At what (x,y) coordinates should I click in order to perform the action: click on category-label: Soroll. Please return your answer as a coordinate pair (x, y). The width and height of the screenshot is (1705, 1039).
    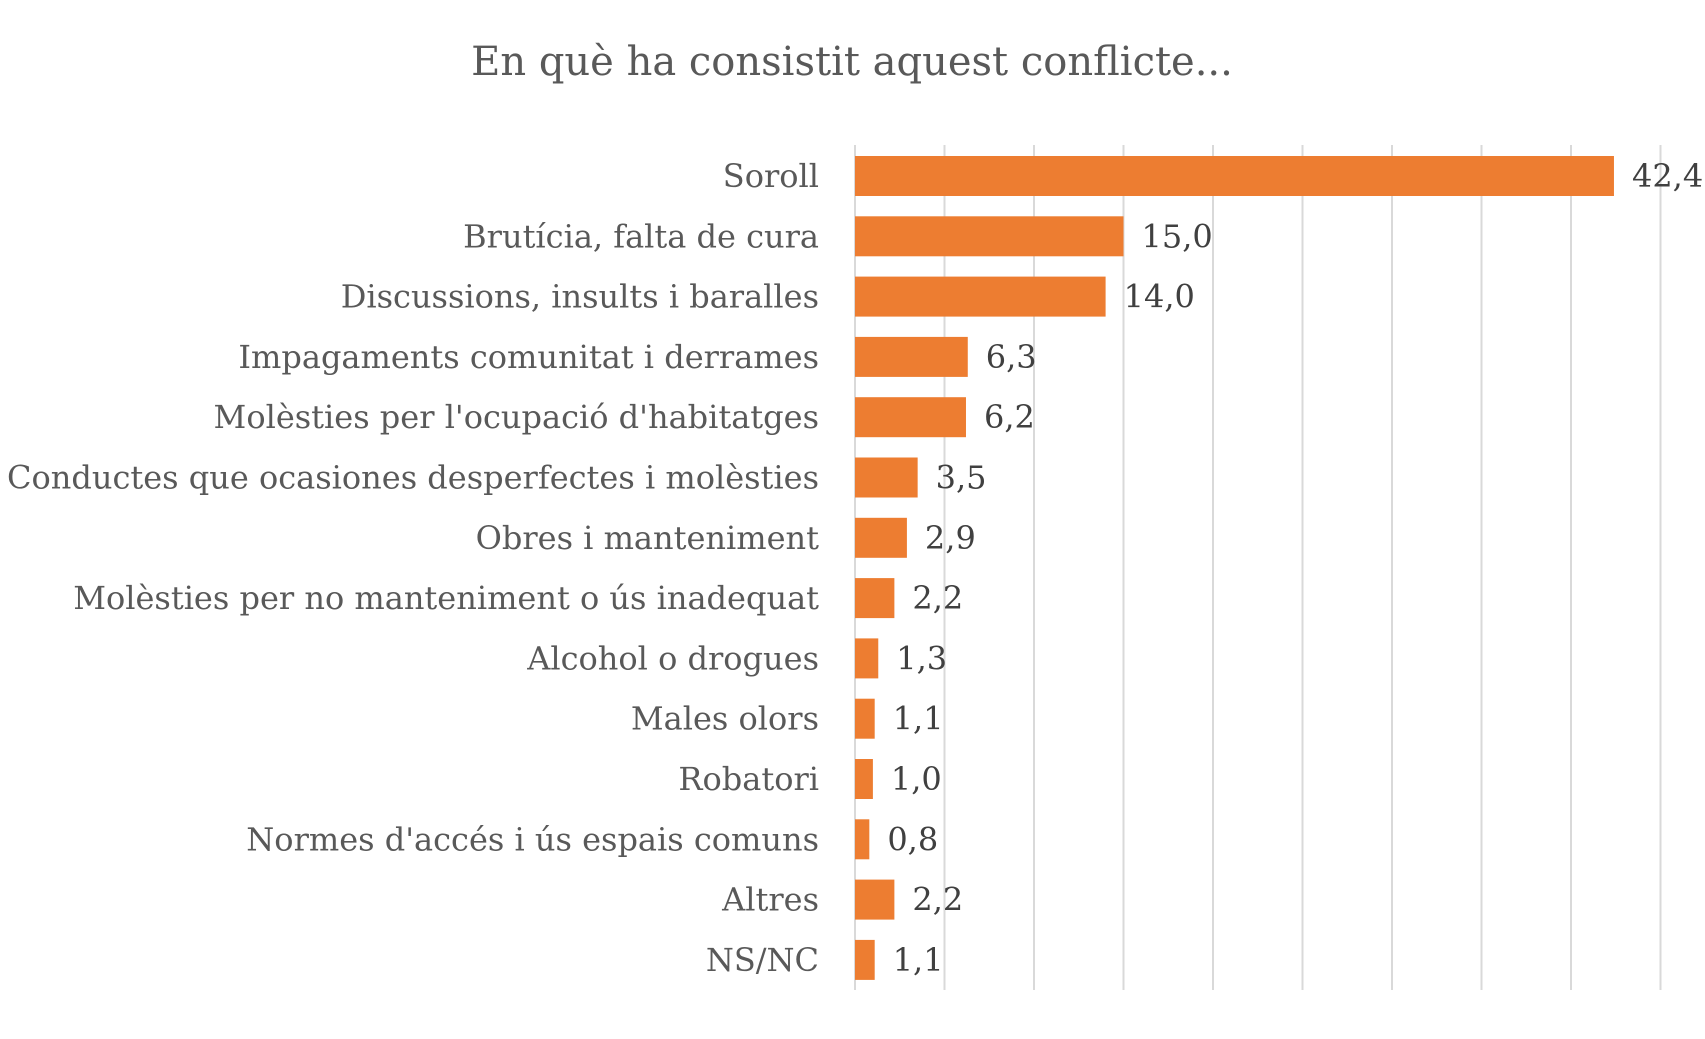
    Looking at the image, I should click on (771, 176).